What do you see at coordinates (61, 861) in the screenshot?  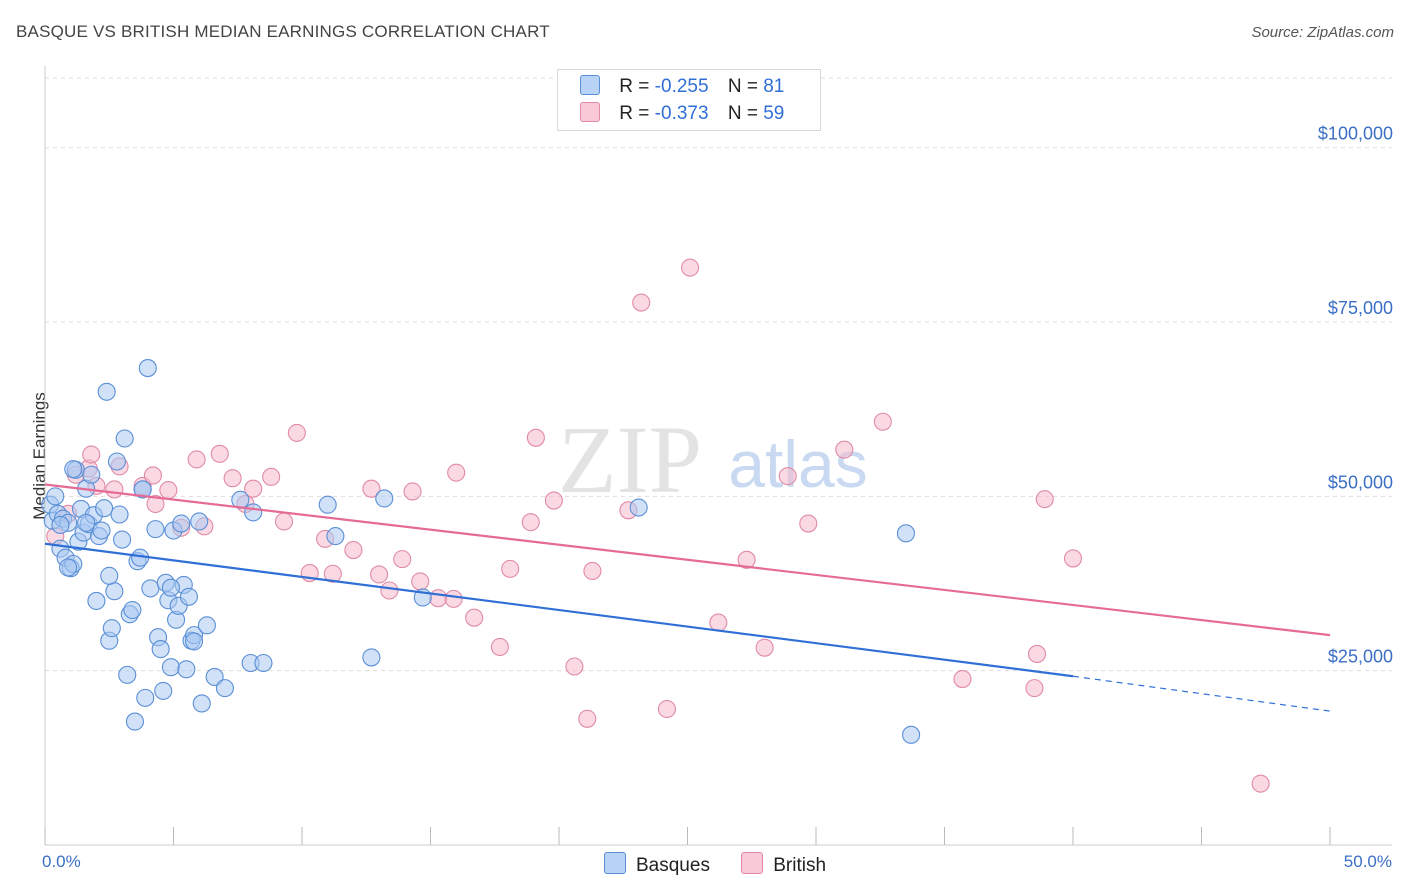 I see `x-tick-min: 0.0%` at bounding box center [61, 861].